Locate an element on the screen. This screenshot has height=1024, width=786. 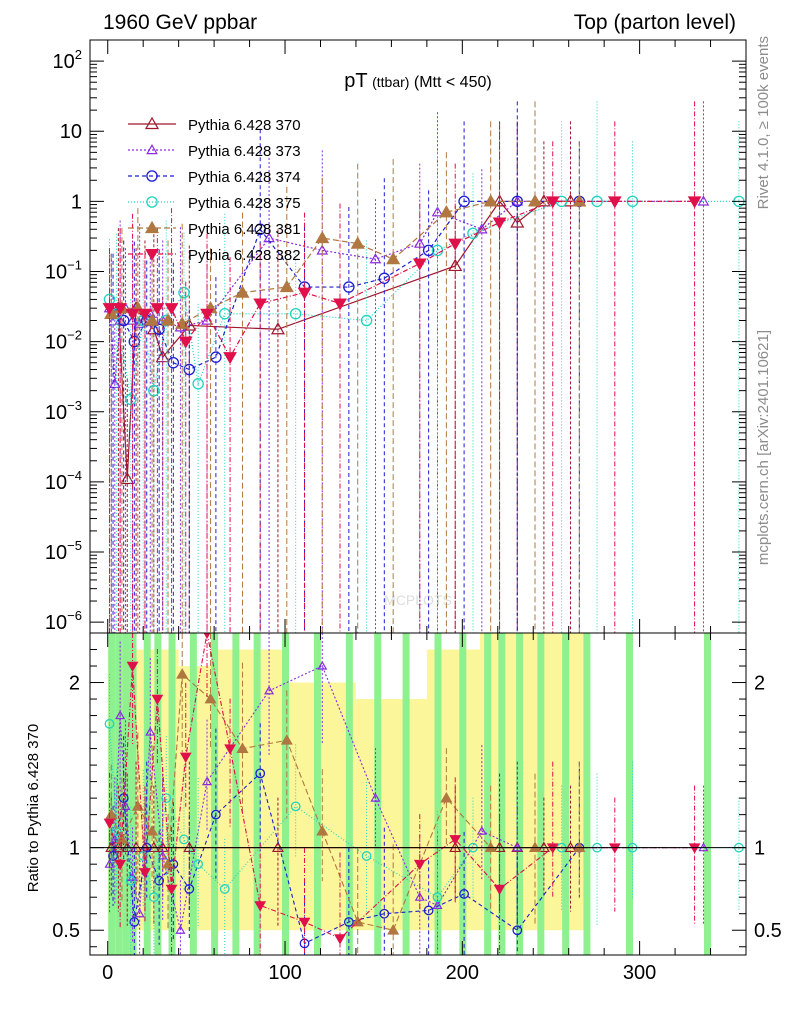
side-label-bottom: mcplots.cern.ch [arXiv:2401.10621] is located at coordinates (763, 447).